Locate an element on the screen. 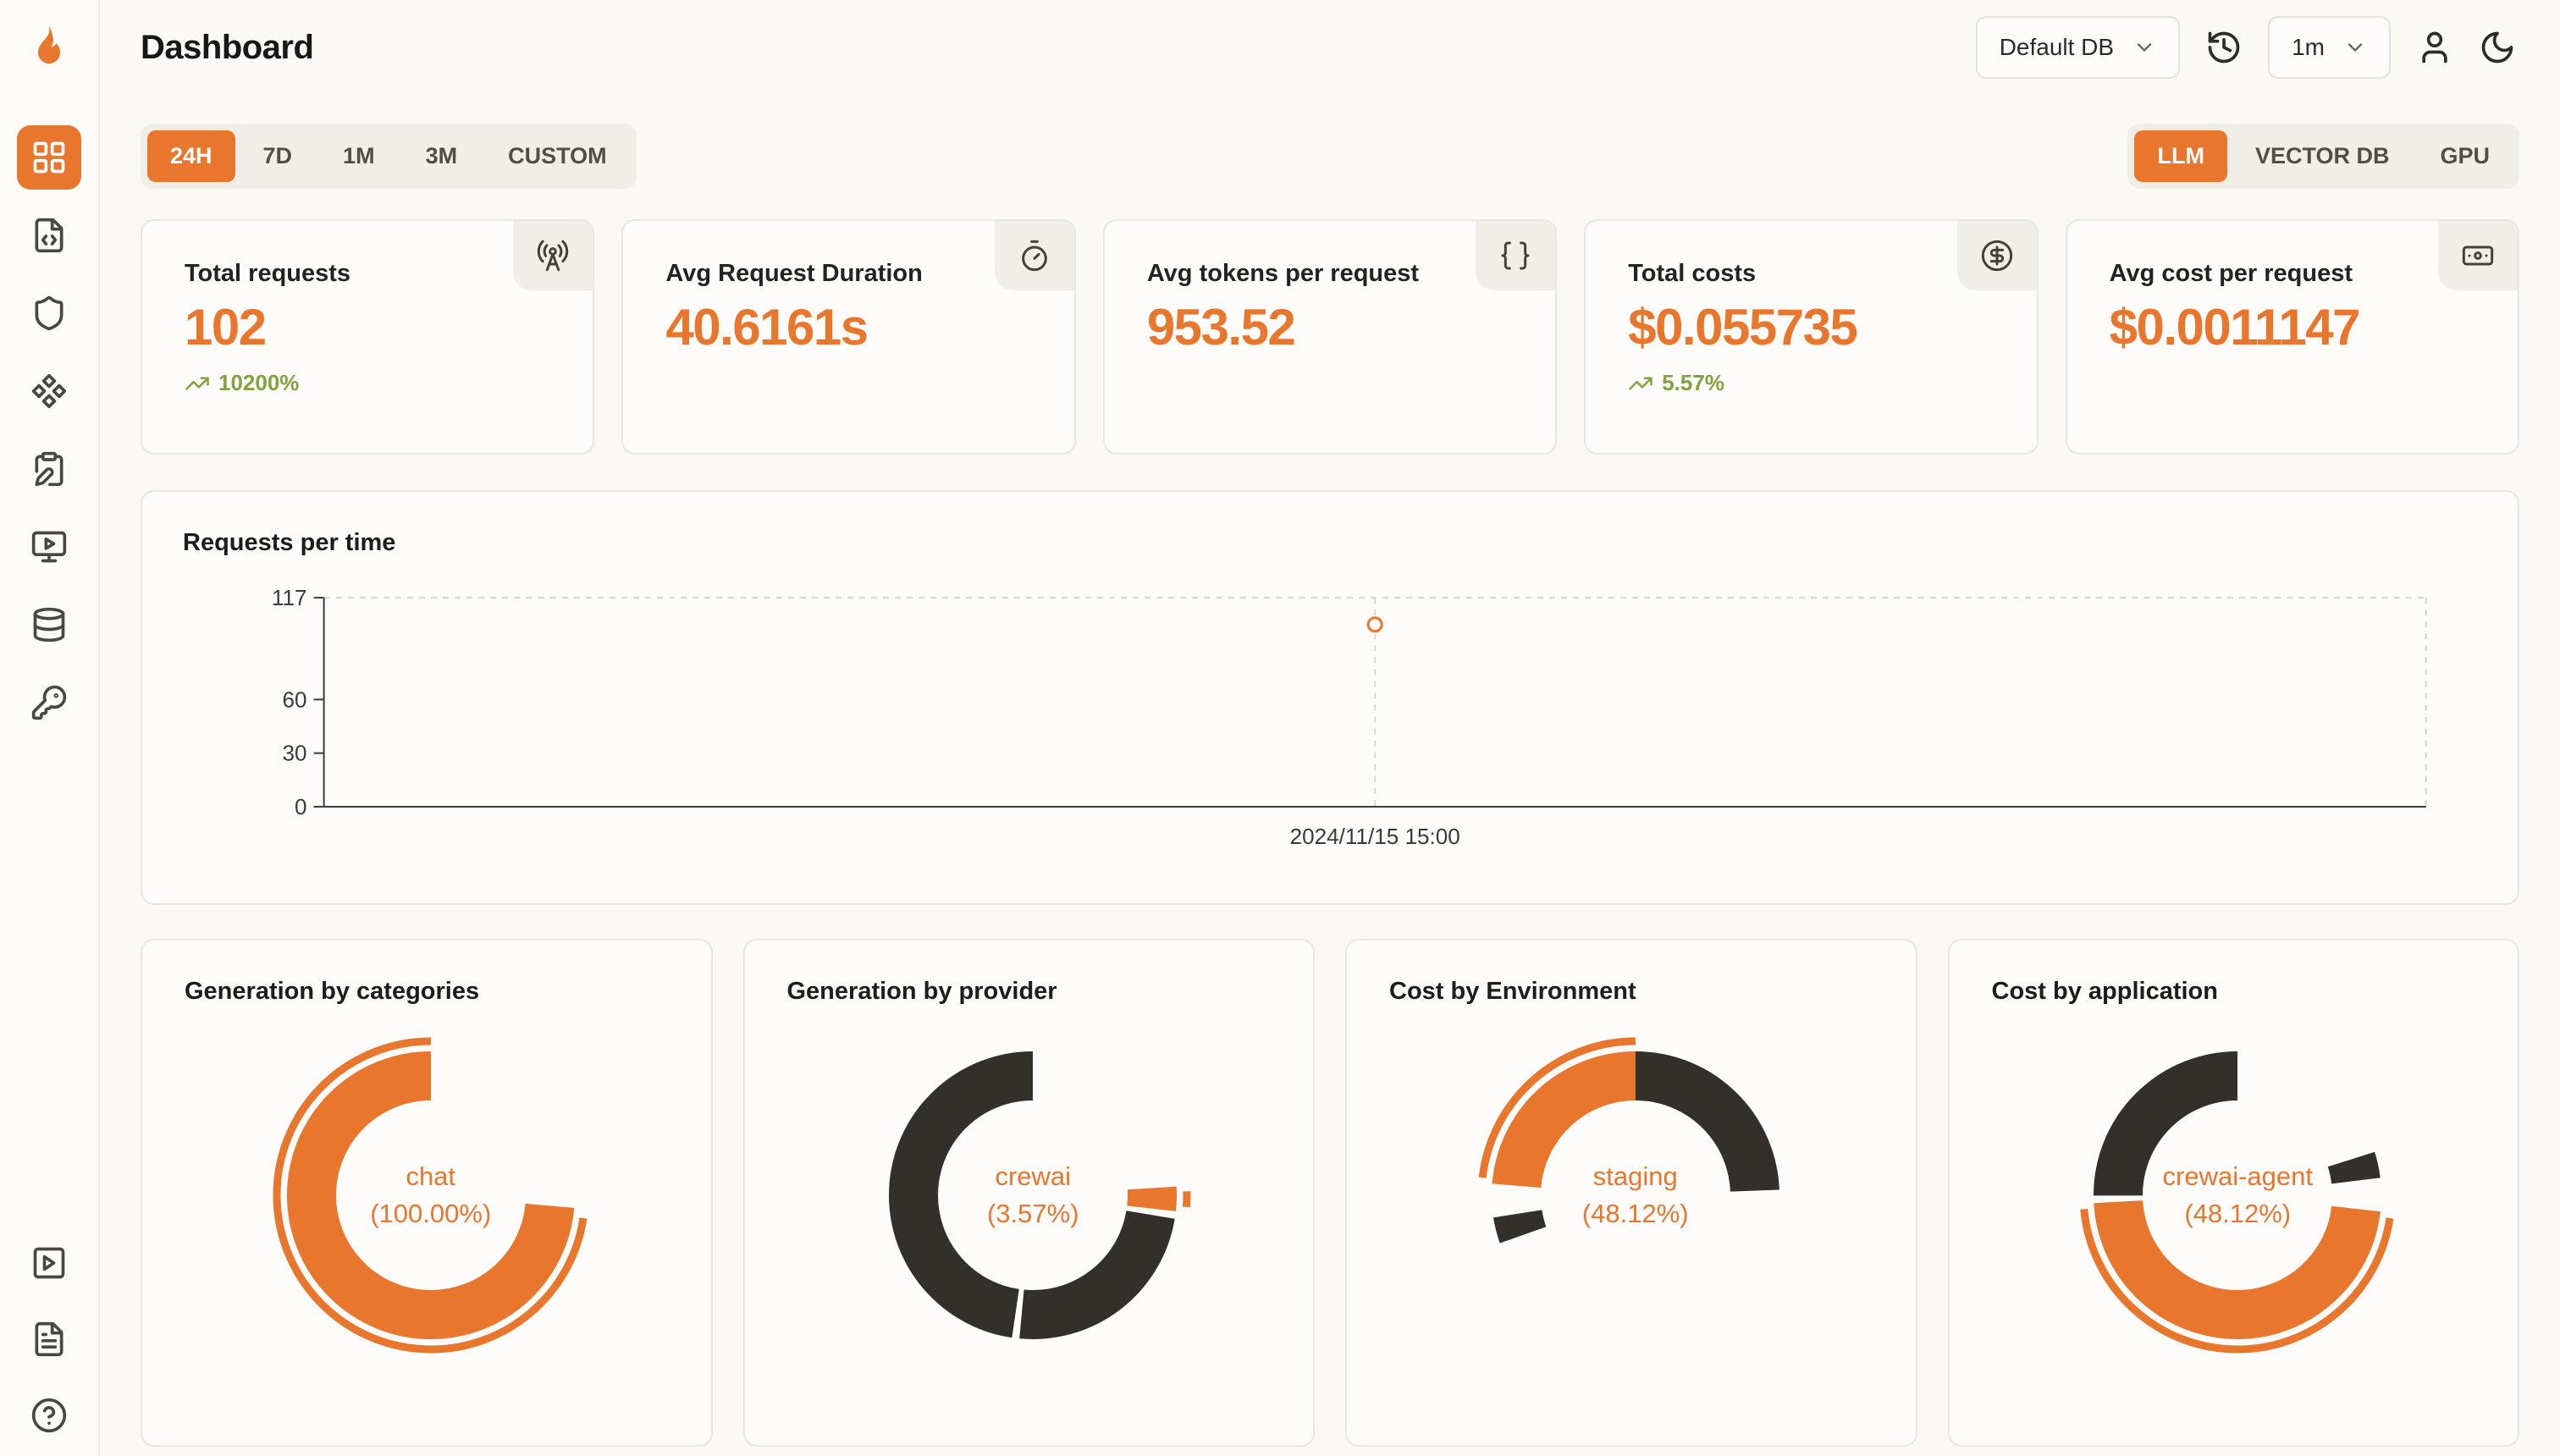 The width and height of the screenshot is (2560, 1456). chevron-down-icon is located at coordinates (2355, 47).